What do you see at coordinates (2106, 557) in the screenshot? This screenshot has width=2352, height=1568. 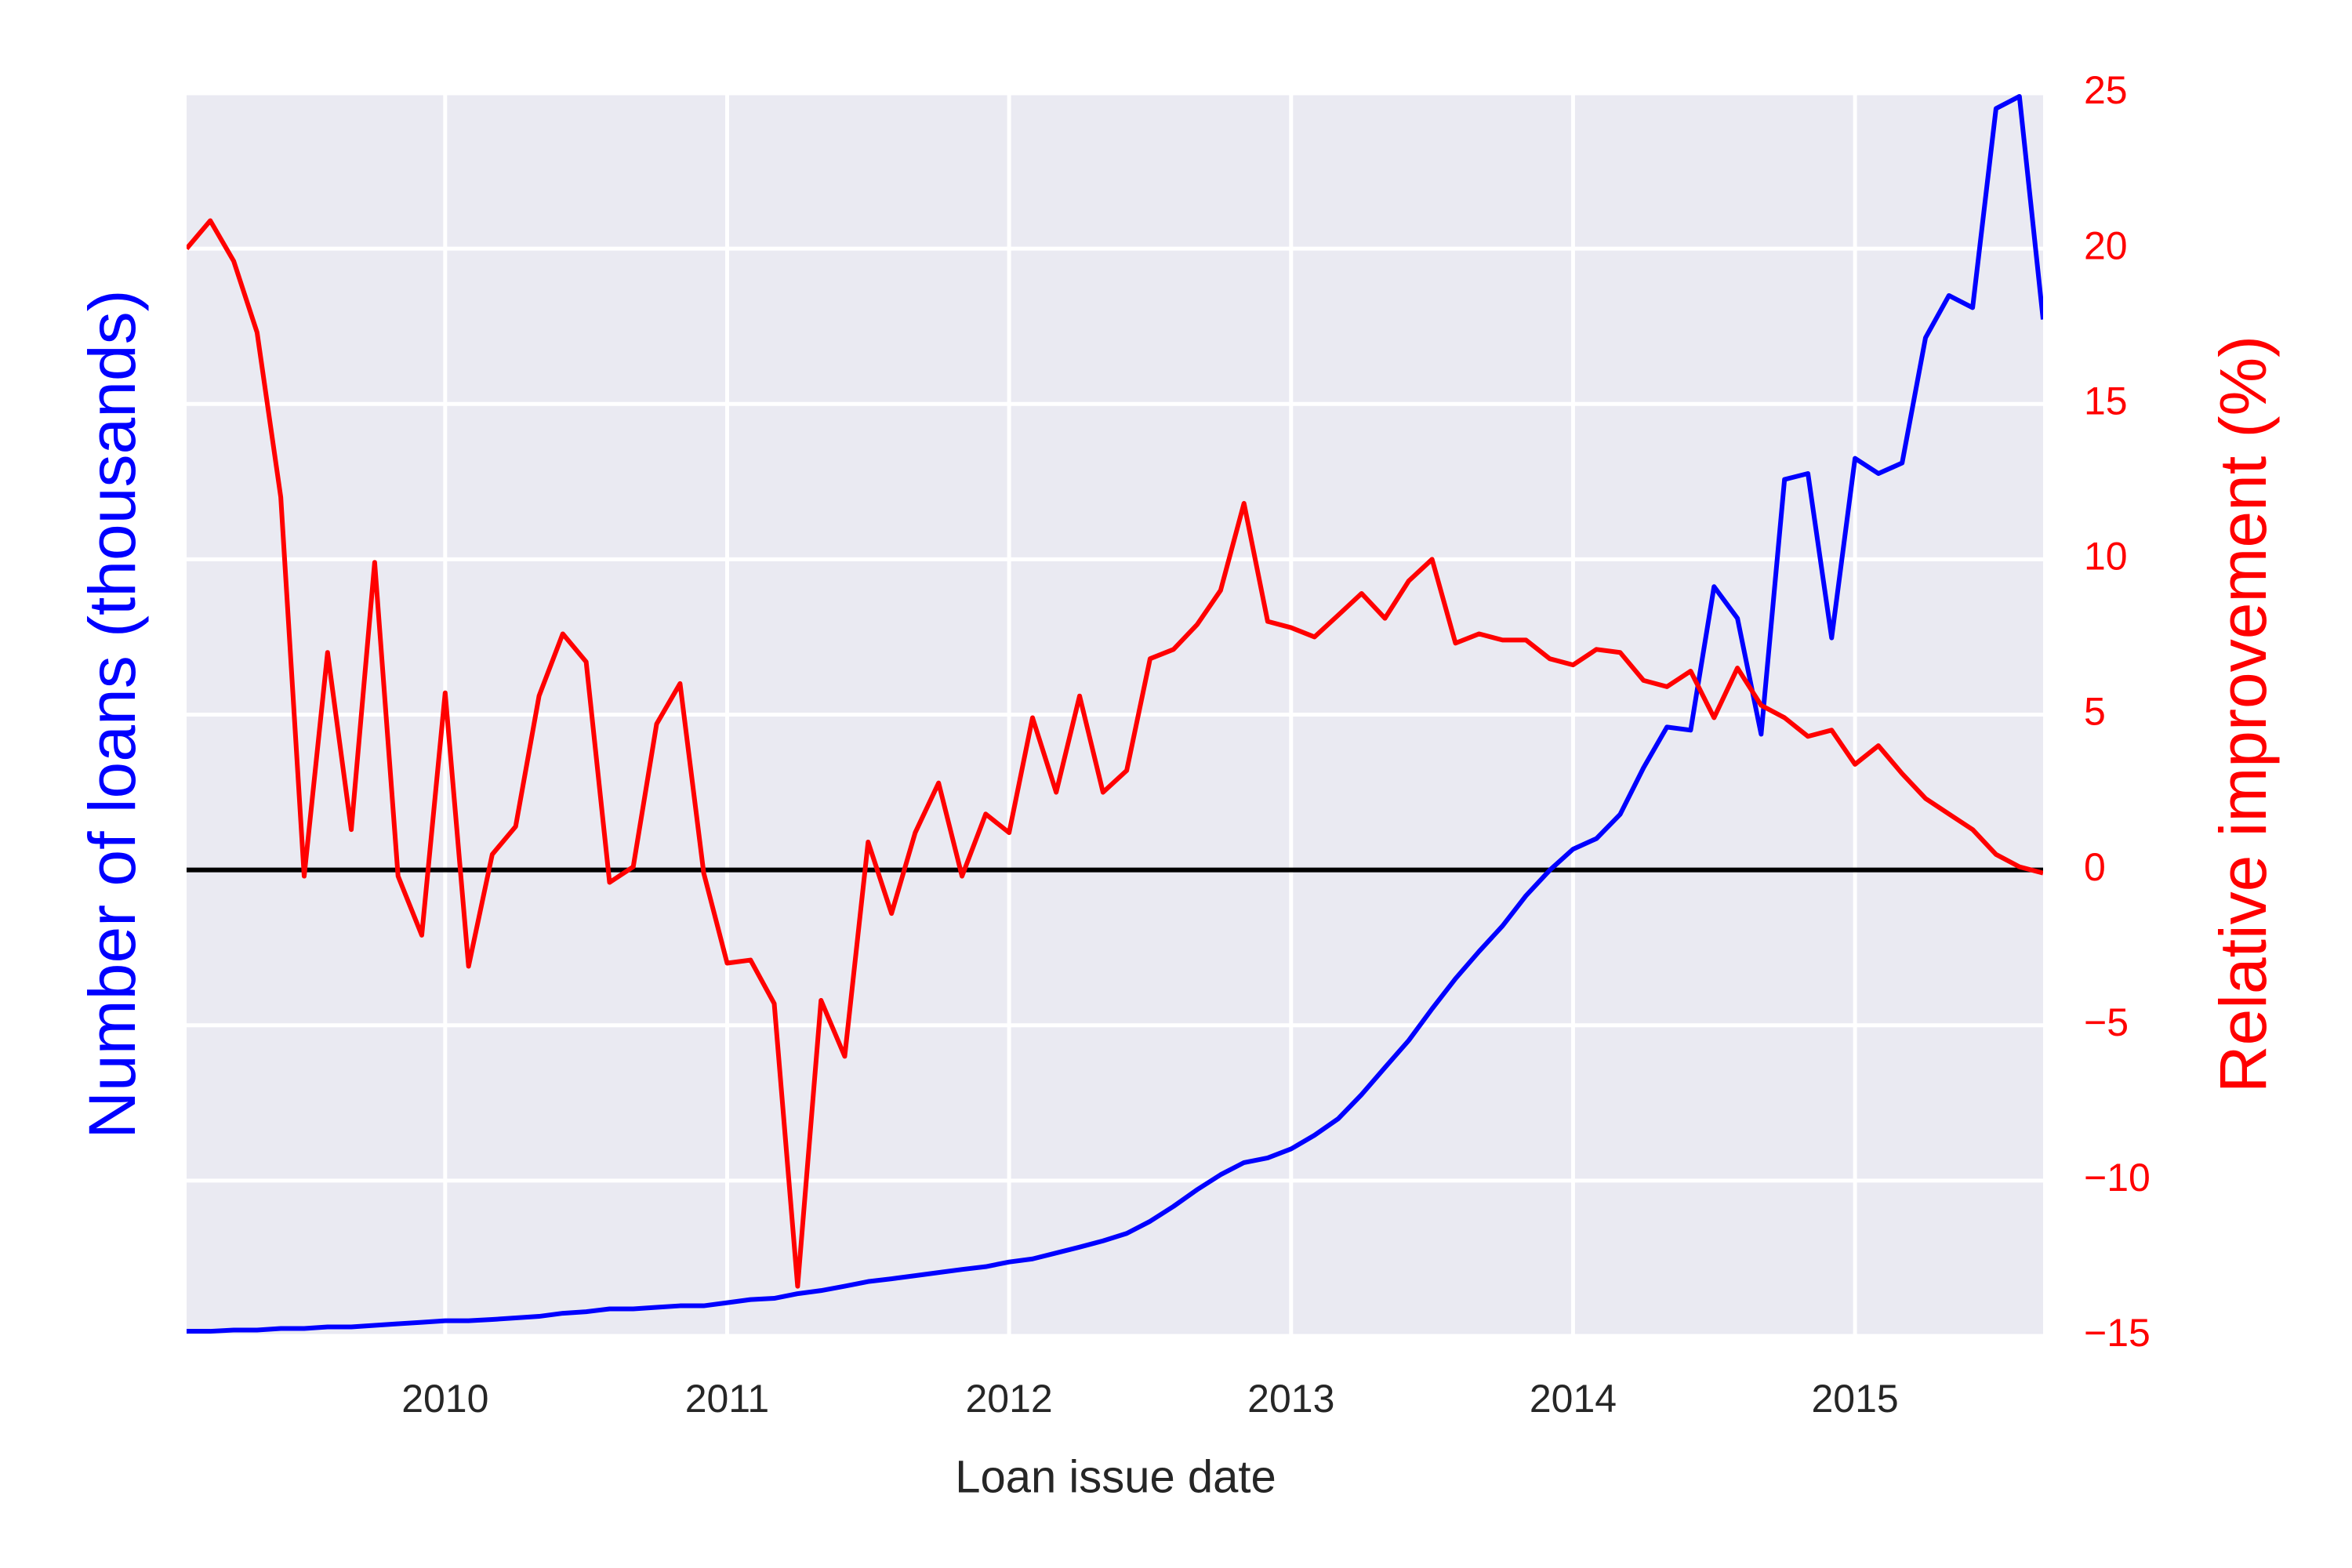 I see `y2-tick-label: 10` at bounding box center [2106, 557].